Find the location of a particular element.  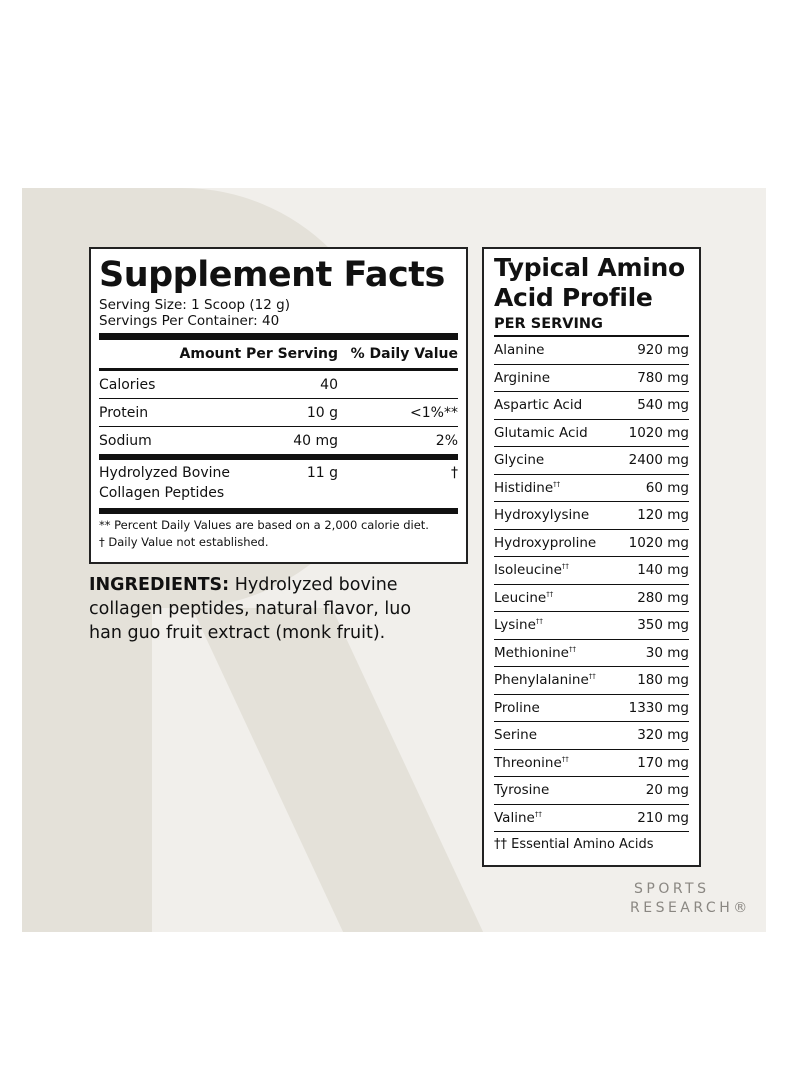

facts-row: Hydrolyzed Bovine Collagen Peptides 11 g † is located at coordinates (278, 483).